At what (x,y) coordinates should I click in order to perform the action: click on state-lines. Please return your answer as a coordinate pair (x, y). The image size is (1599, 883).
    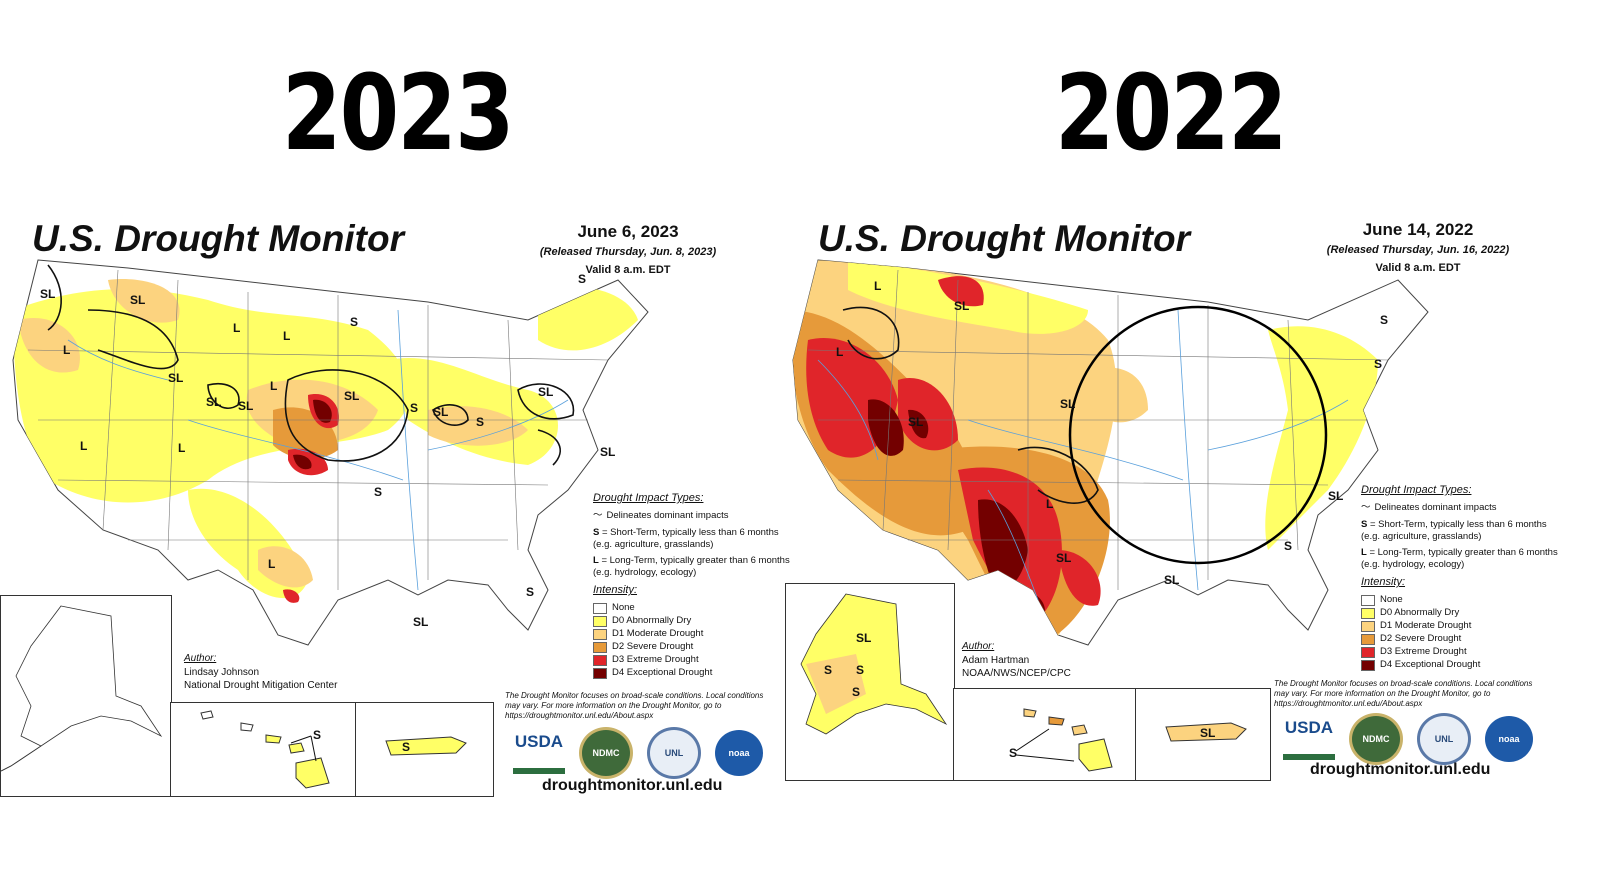
    Looking at the image, I should click on (318, 429).